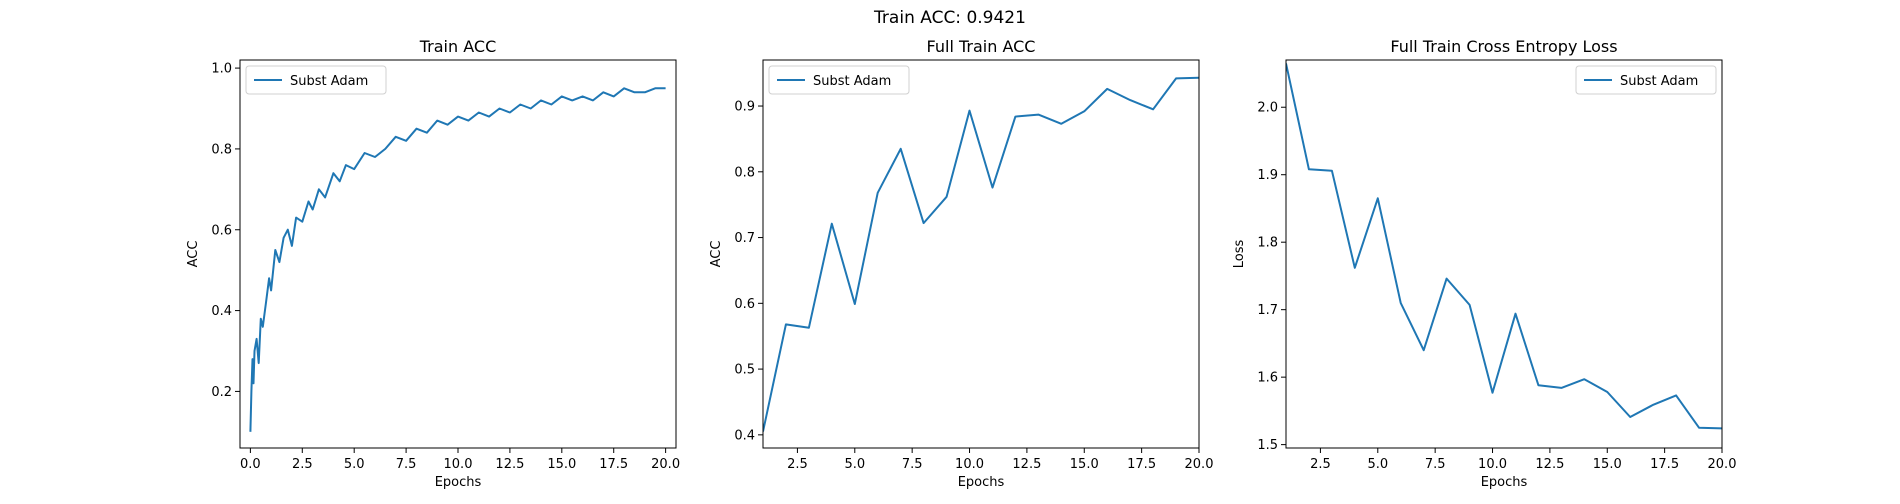  Describe the element at coordinates (221, 69) in the screenshot. I see `y-tick-label: 1.0` at that location.